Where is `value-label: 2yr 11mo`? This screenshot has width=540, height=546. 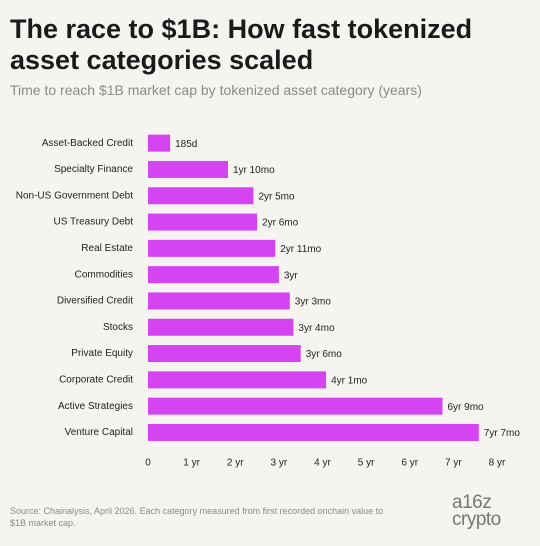 value-label: 2yr 11mo is located at coordinates (300, 249).